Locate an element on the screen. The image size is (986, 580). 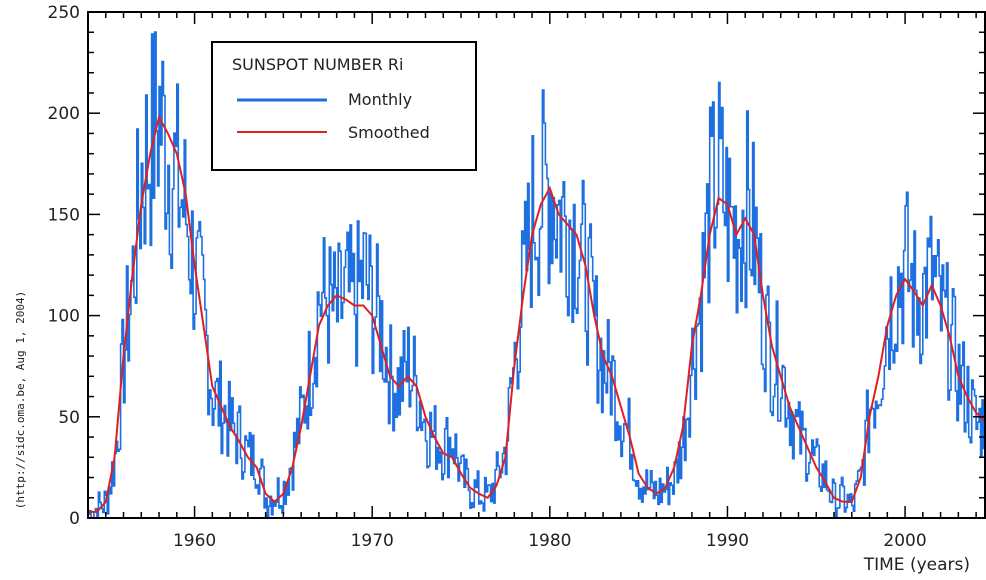
legend-box is located at coordinates (344, 106).